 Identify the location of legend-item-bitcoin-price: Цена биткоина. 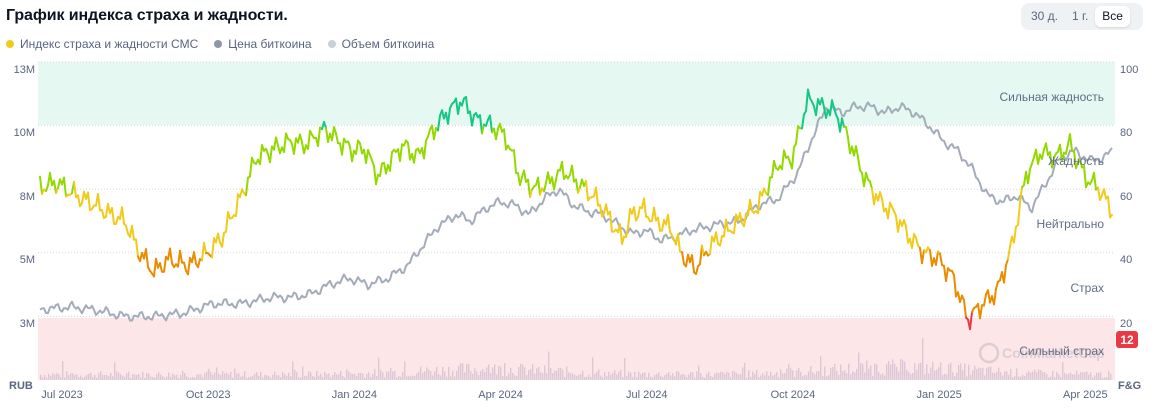
(263, 44).